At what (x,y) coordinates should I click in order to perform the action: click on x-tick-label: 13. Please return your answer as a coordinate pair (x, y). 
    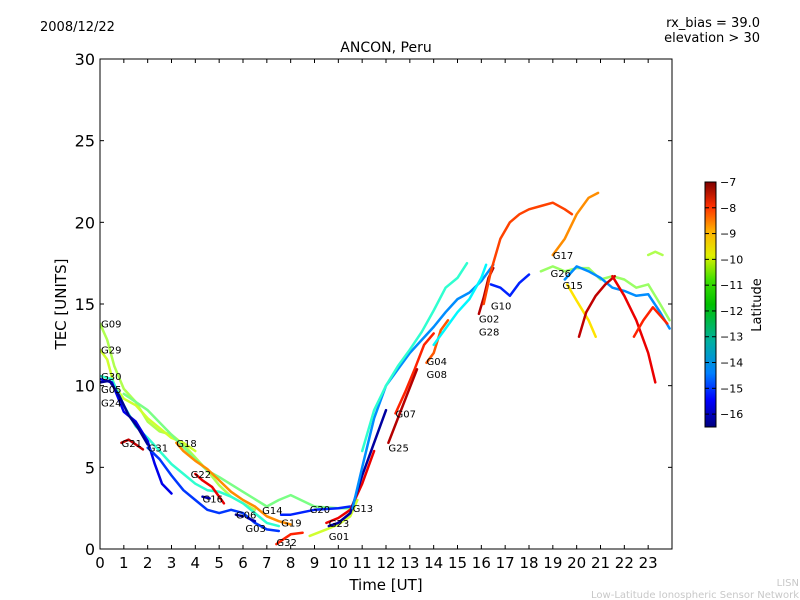
    Looking at the image, I should click on (409, 563).